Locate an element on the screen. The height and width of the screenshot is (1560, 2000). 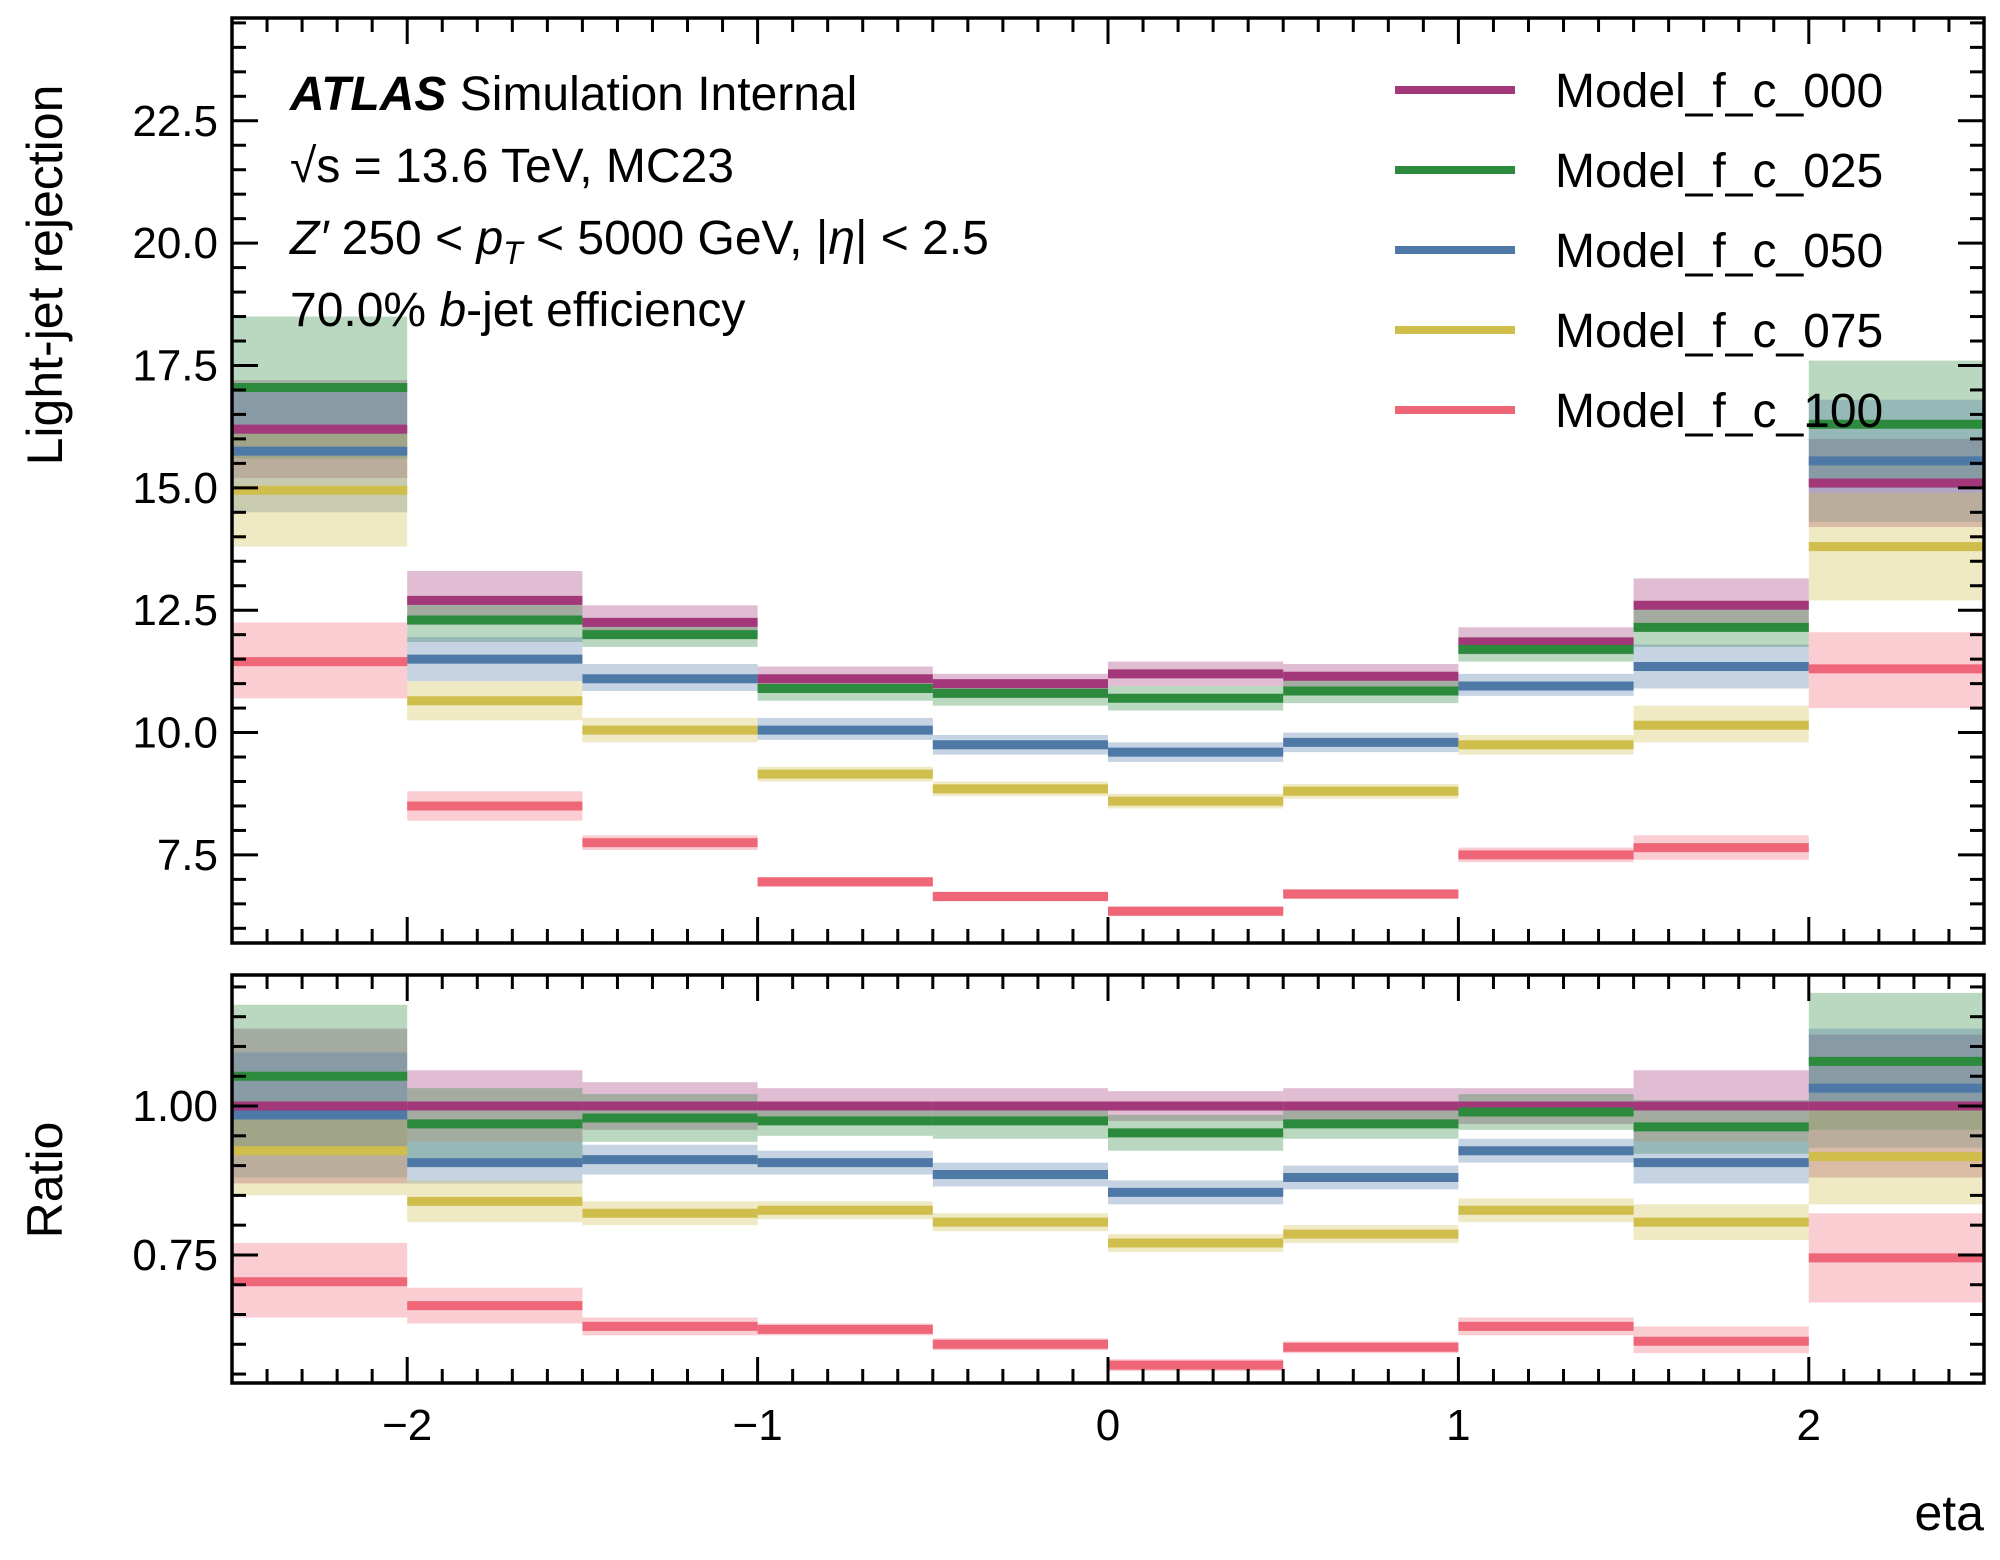
main-ytick-label: 17.5 is located at coordinates (175, 365).